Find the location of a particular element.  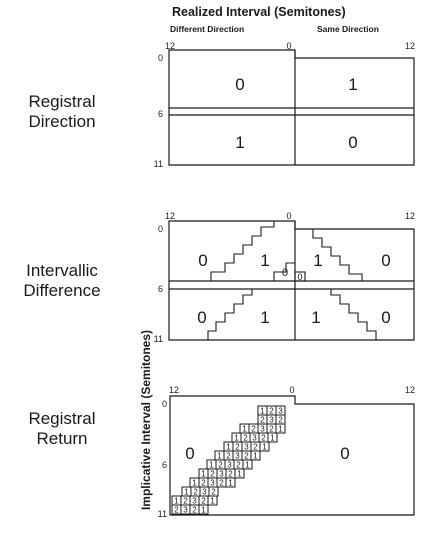

label-registral-return: Registral Return is located at coordinates (62, 429).